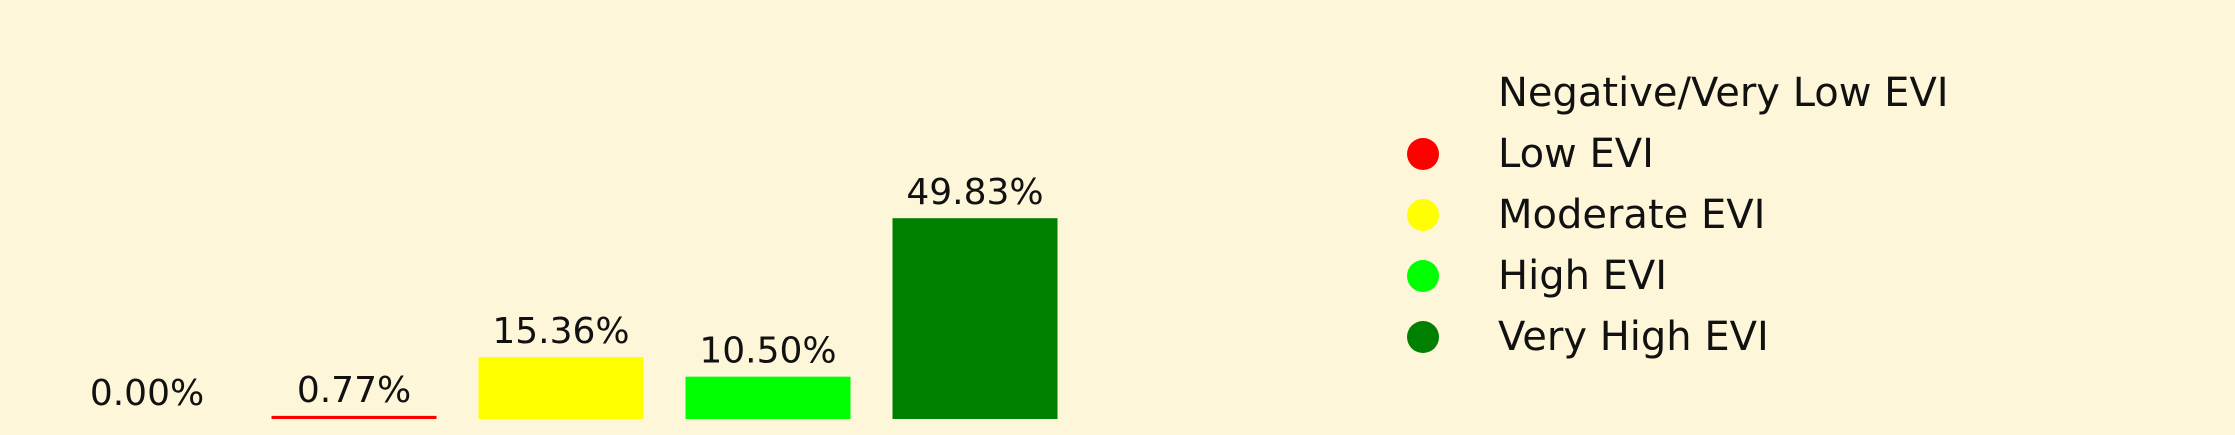  I want to click on legend-marker-high, so click(1423, 276).